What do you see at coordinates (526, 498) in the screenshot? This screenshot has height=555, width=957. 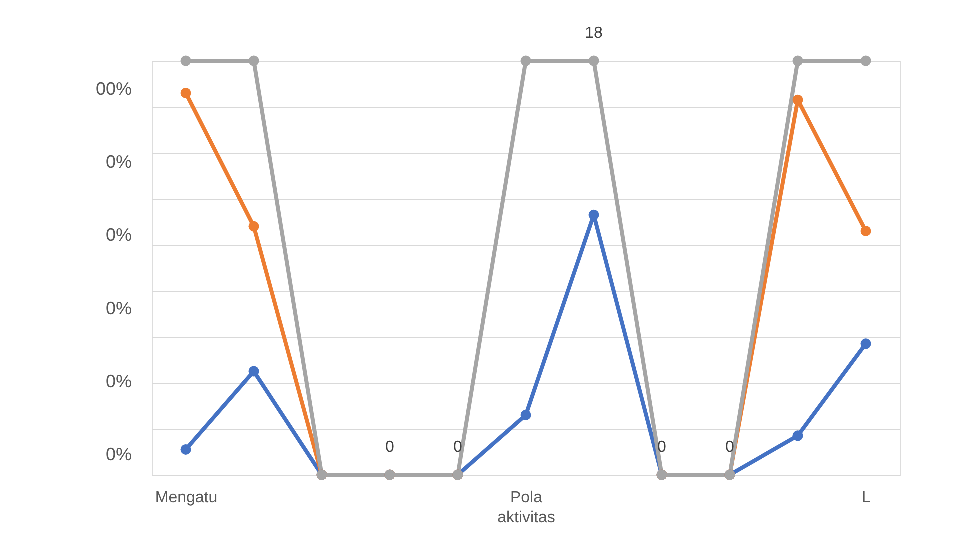 I see `x-tick-label: Pola` at bounding box center [526, 498].